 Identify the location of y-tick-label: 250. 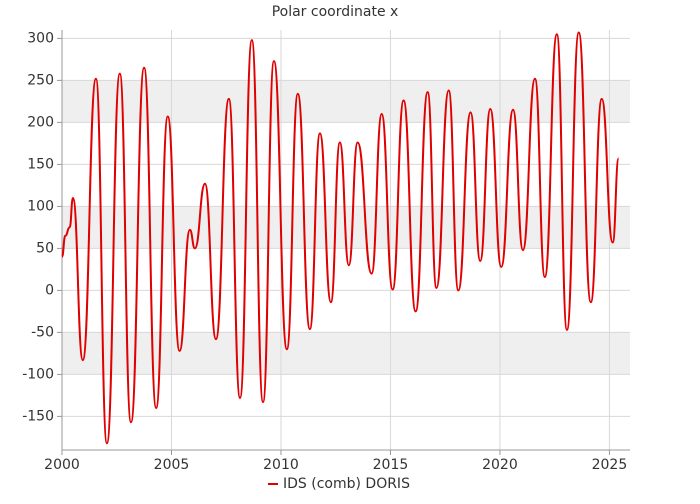
(40, 80).